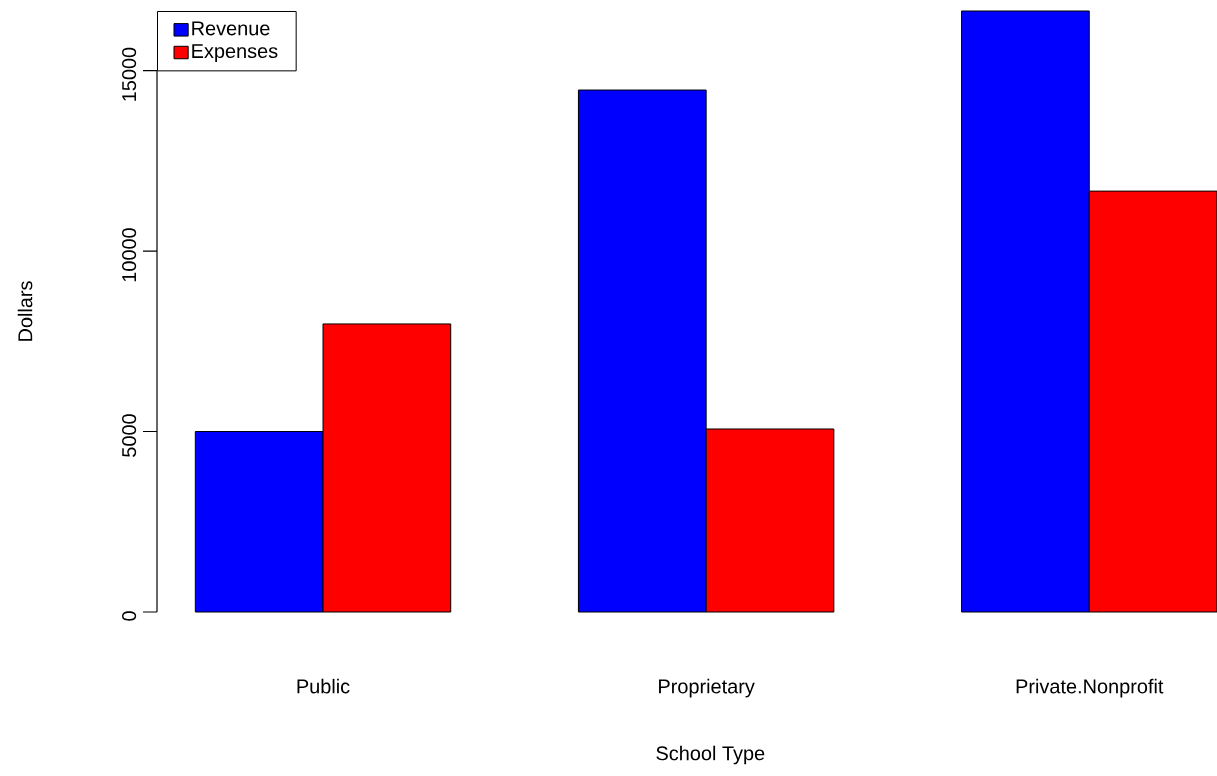 The image size is (1217, 776). I want to click on legend-label: Expenses, so click(235, 53).